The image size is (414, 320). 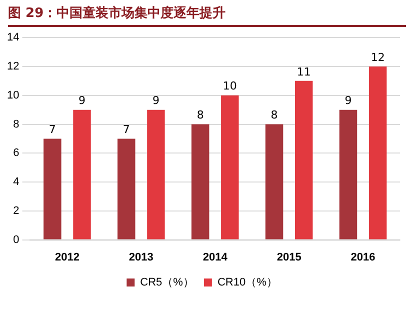 I want to click on data-label: 12, so click(x=377, y=57).